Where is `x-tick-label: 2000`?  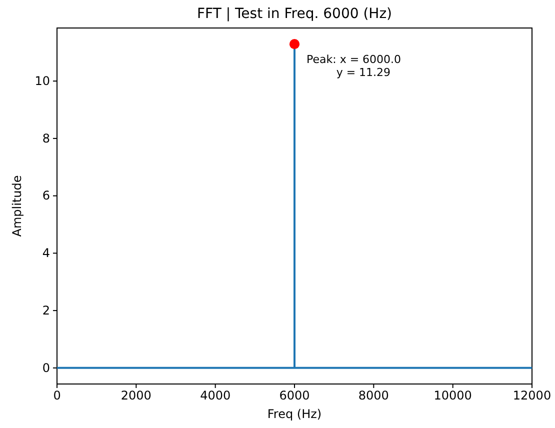
x-tick-label: 2000 is located at coordinates (136, 395).